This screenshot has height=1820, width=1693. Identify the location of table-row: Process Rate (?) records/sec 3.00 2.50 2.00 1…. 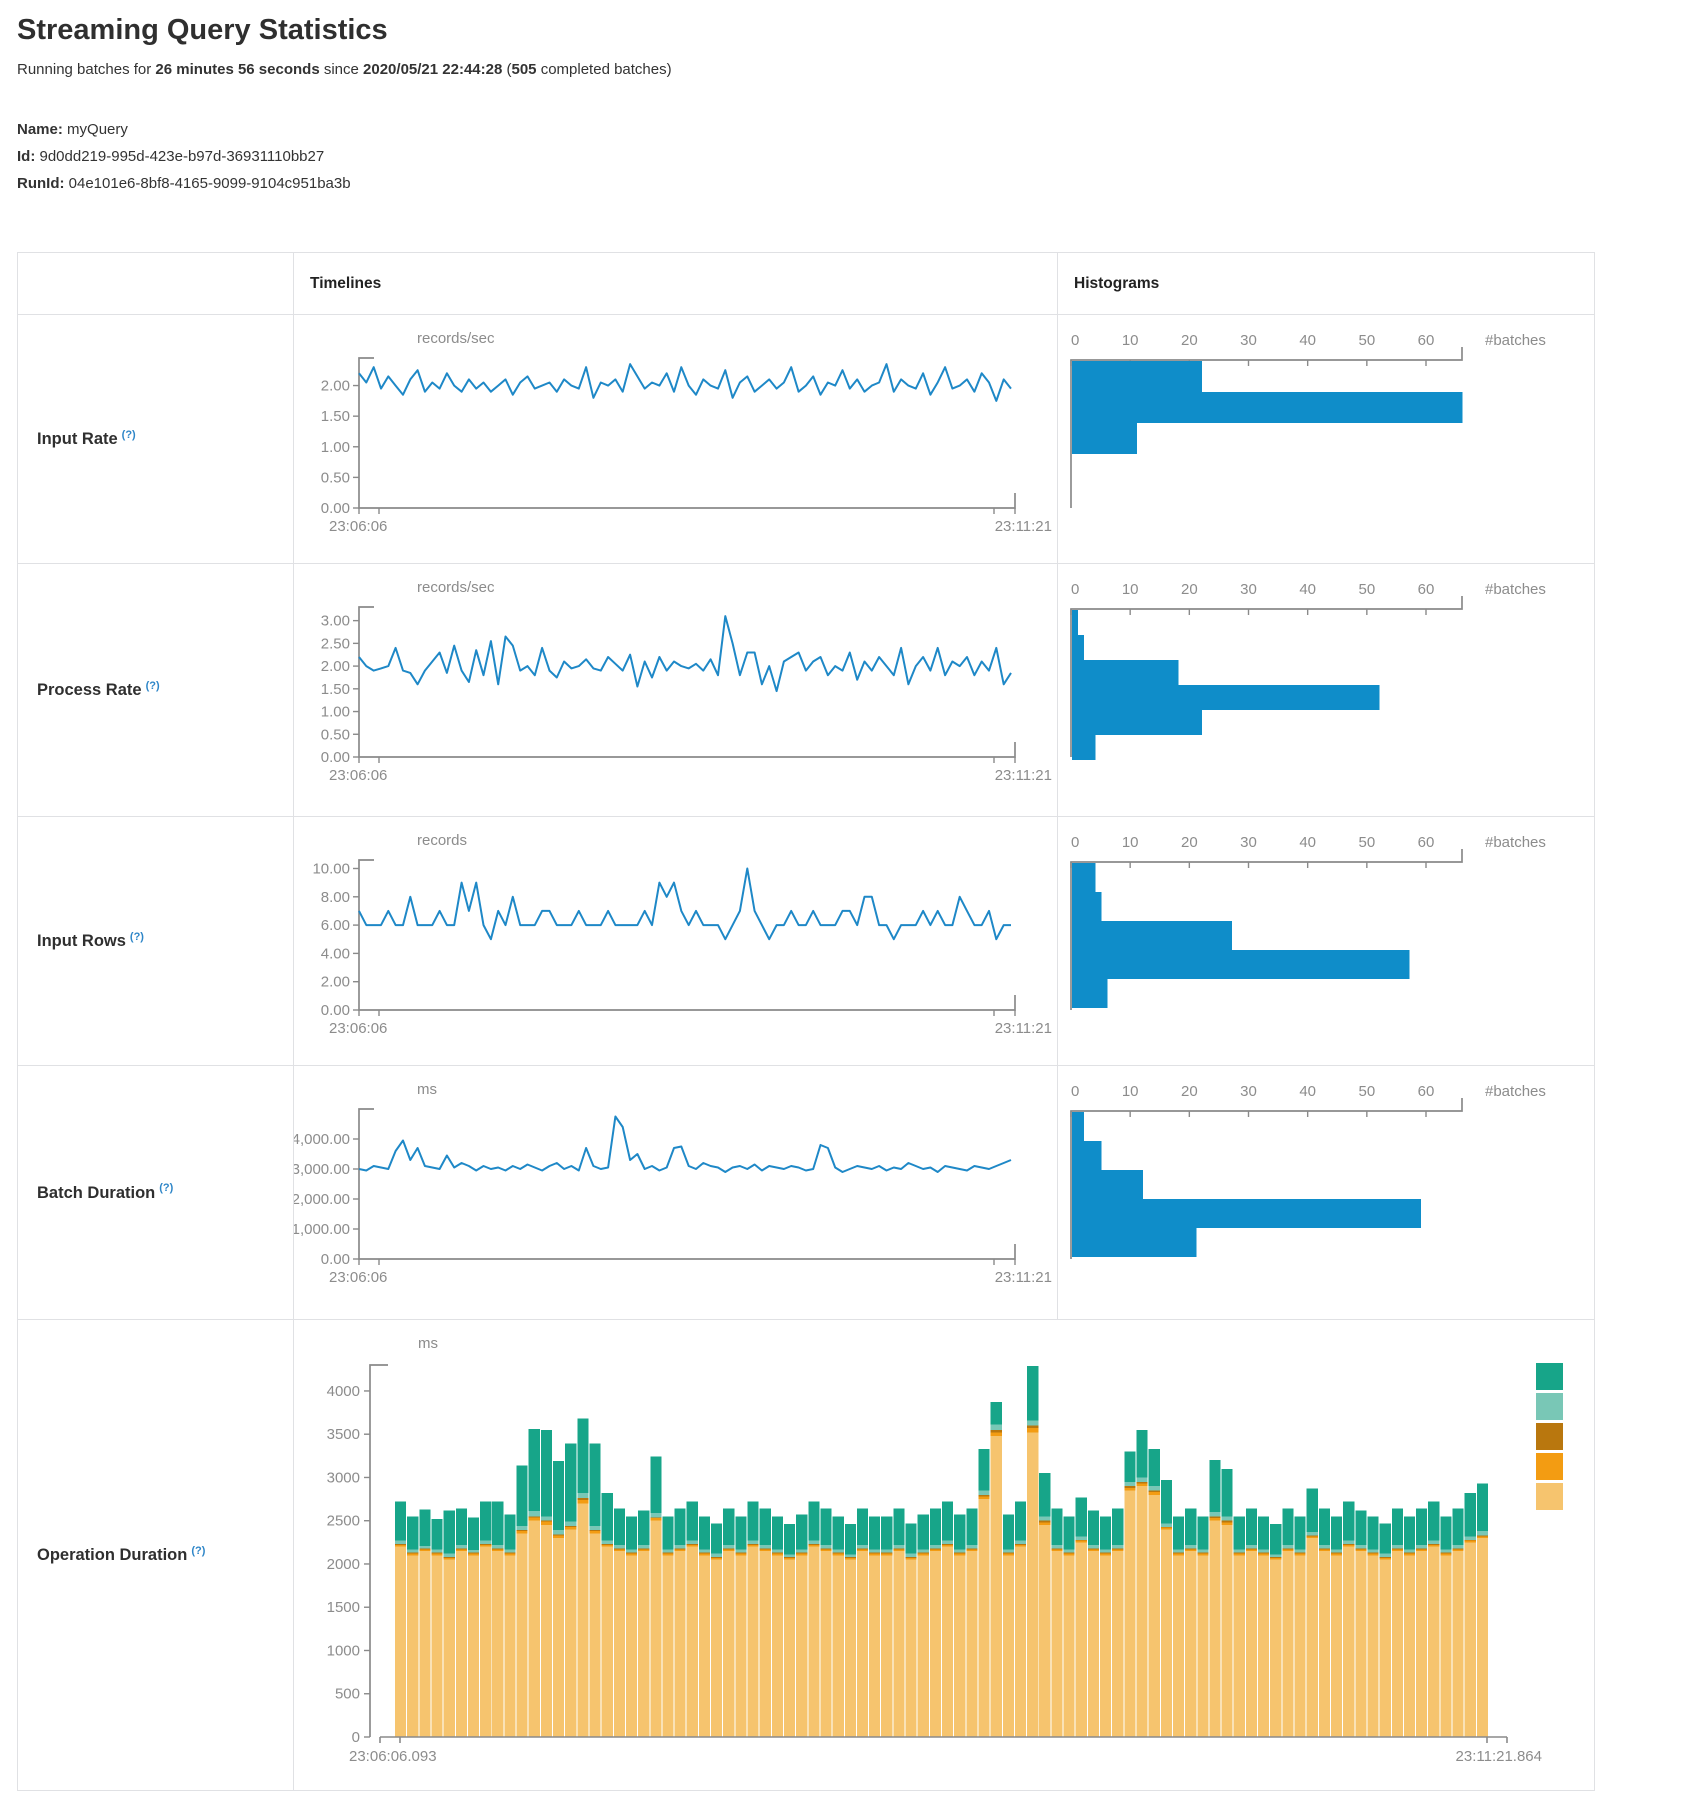
(806, 690).